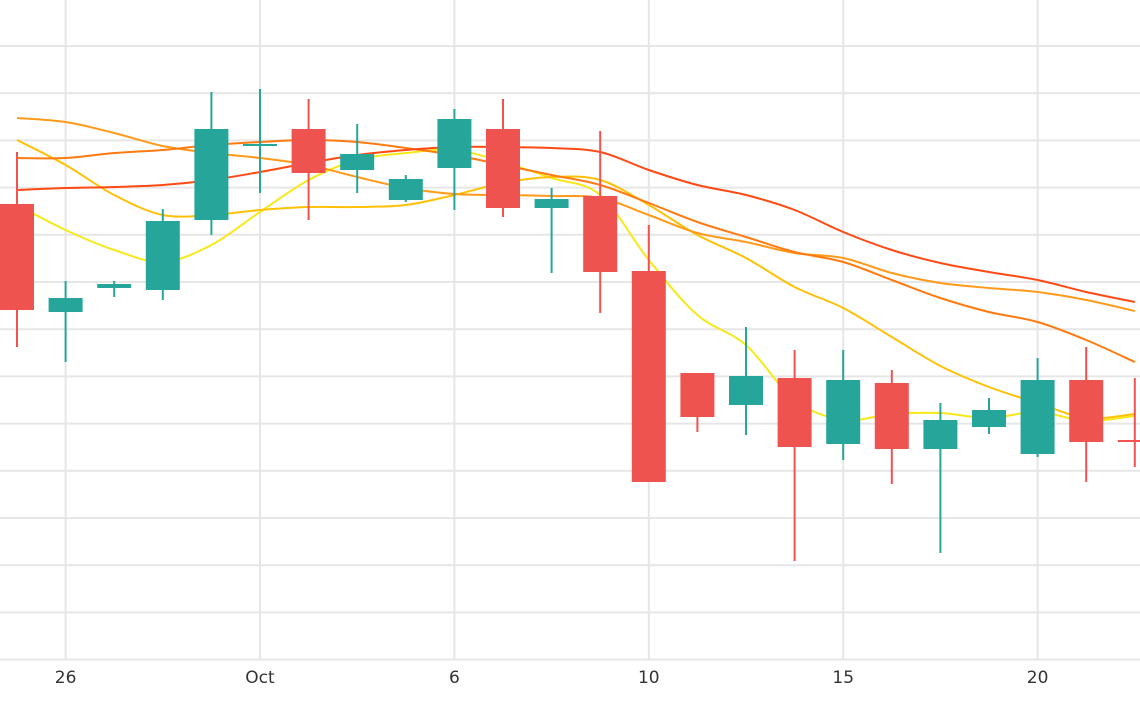 The height and width of the screenshot is (710, 1140). I want to click on x-axis-ticks: 26 Oct 6 10 15 20, so click(552, 678).